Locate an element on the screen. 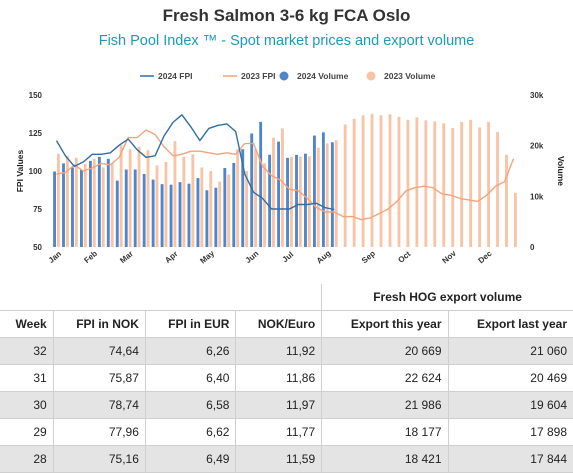  table-row: 28 75,16 6,49 11,59 18 421 17 844 is located at coordinates (286, 459).